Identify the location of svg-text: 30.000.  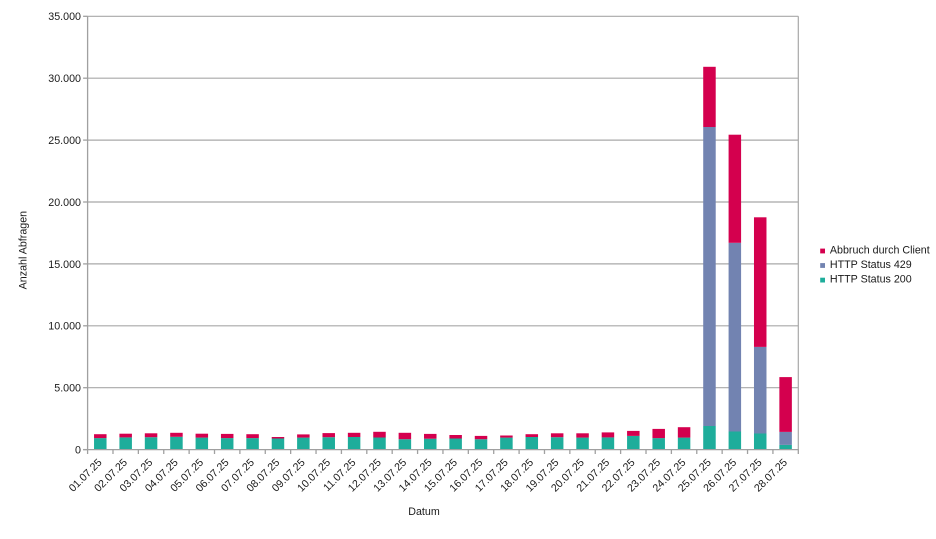
(64, 79).